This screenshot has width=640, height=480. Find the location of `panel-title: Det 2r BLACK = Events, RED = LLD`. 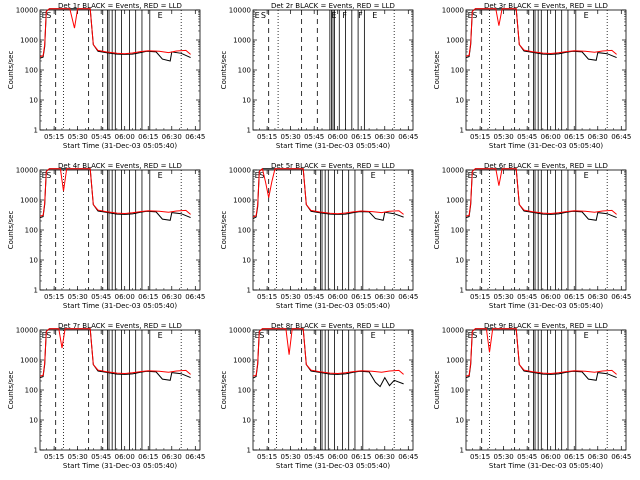

panel-title: Det 2r BLACK = Events, RED = LLD is located at coordinates (333, 6).